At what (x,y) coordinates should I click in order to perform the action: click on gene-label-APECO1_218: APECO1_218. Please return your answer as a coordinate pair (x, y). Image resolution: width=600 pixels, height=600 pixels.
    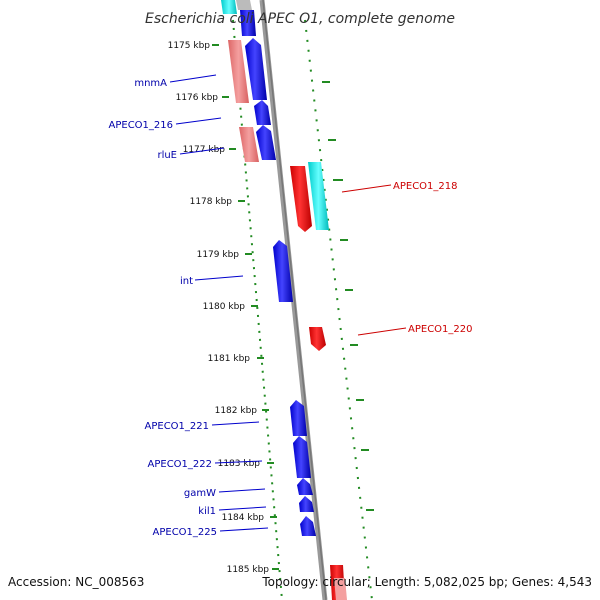
    Looking at the image, I should click on (425, 186).